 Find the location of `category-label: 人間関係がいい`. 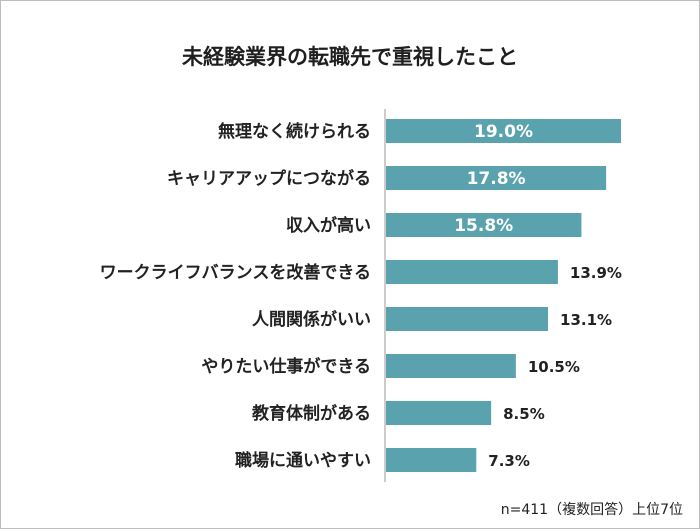

category-label: 人間関係がいい is located at coordinates (311, 319).